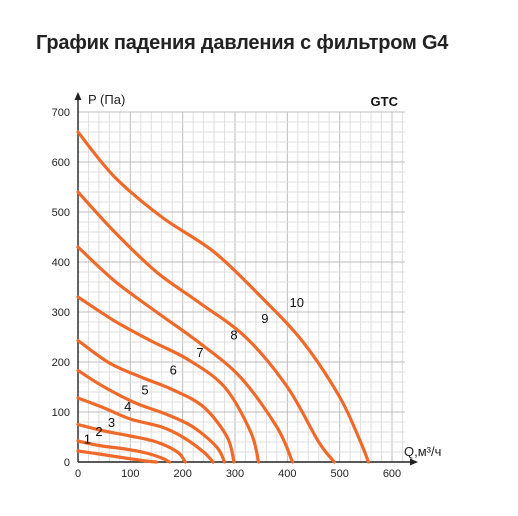 This screenshot has width=518, height=516. I want to click on x-tick-label: 500, so click(339, 474).